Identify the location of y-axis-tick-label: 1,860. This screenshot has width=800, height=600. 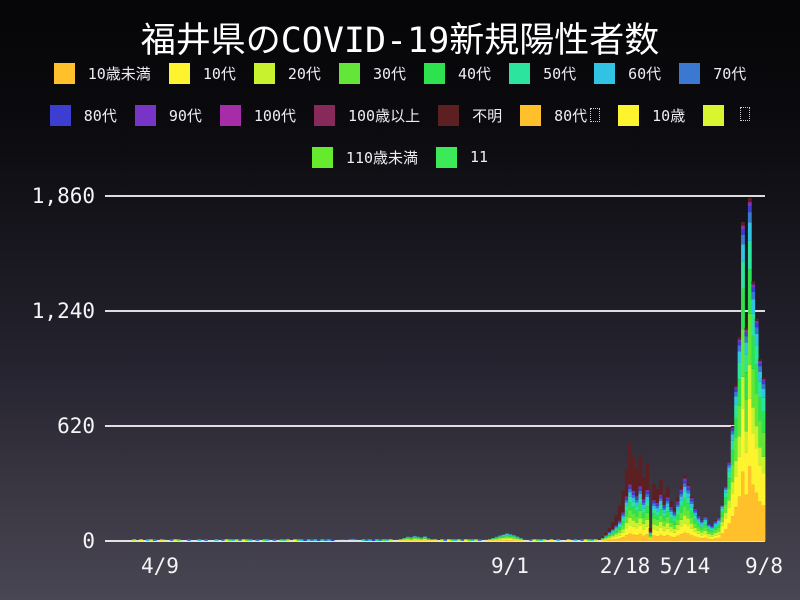
(63, 196).